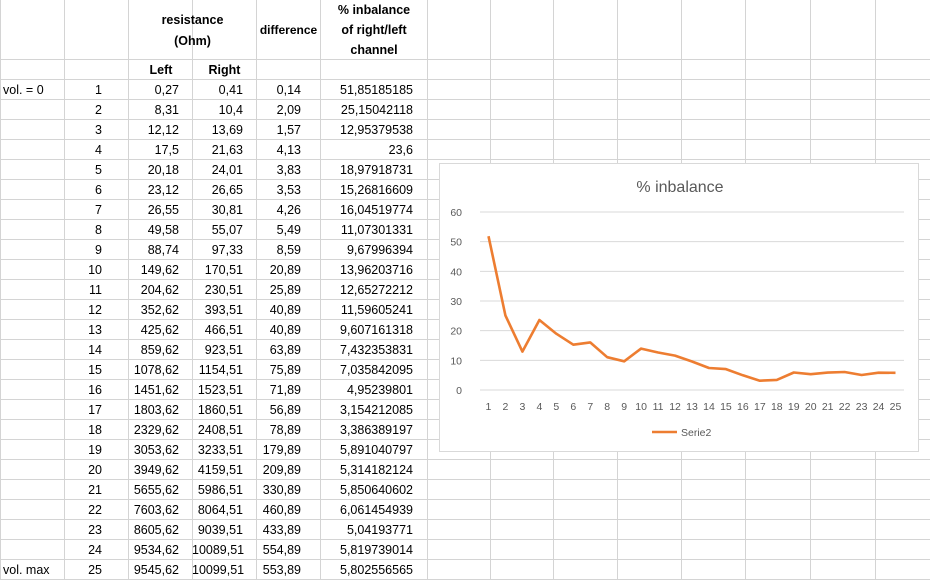 The height and width of the screenshot is (580, 930). I want to click on cell-left: 12,12, so click(163, 130).